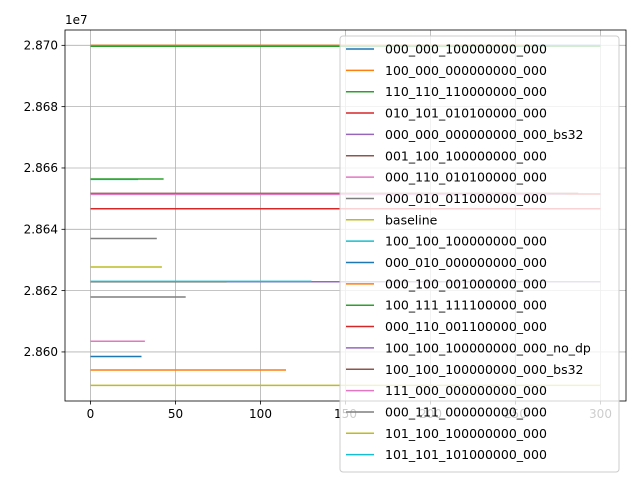  What do you see at coordinates (466, 91) in the screenshot?
I see `legend-label: 110_110_110000000_000` at bounding box center [466, 91].